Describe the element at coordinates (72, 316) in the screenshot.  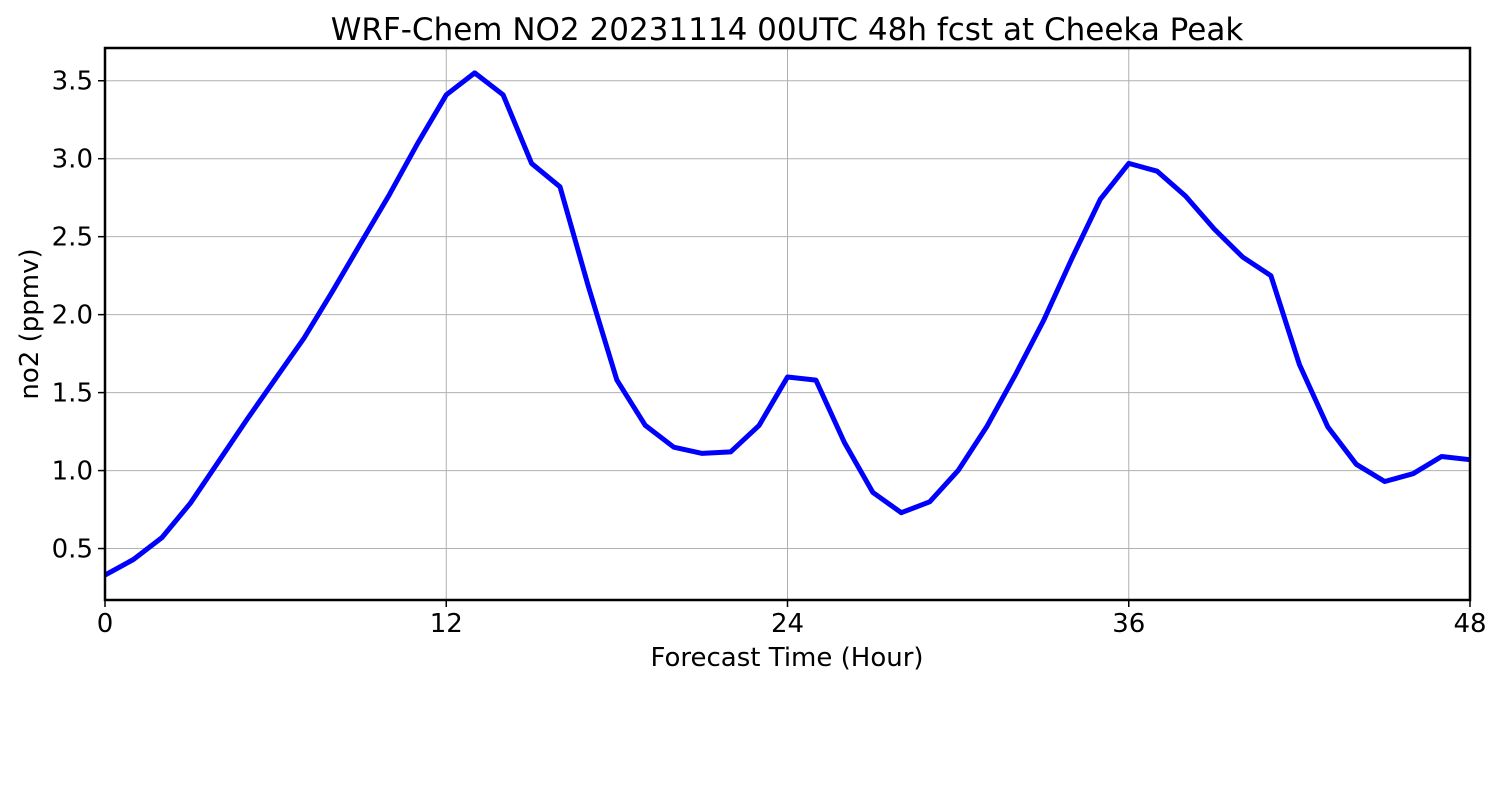
I see `y-tick-label: 2.0` at that location.